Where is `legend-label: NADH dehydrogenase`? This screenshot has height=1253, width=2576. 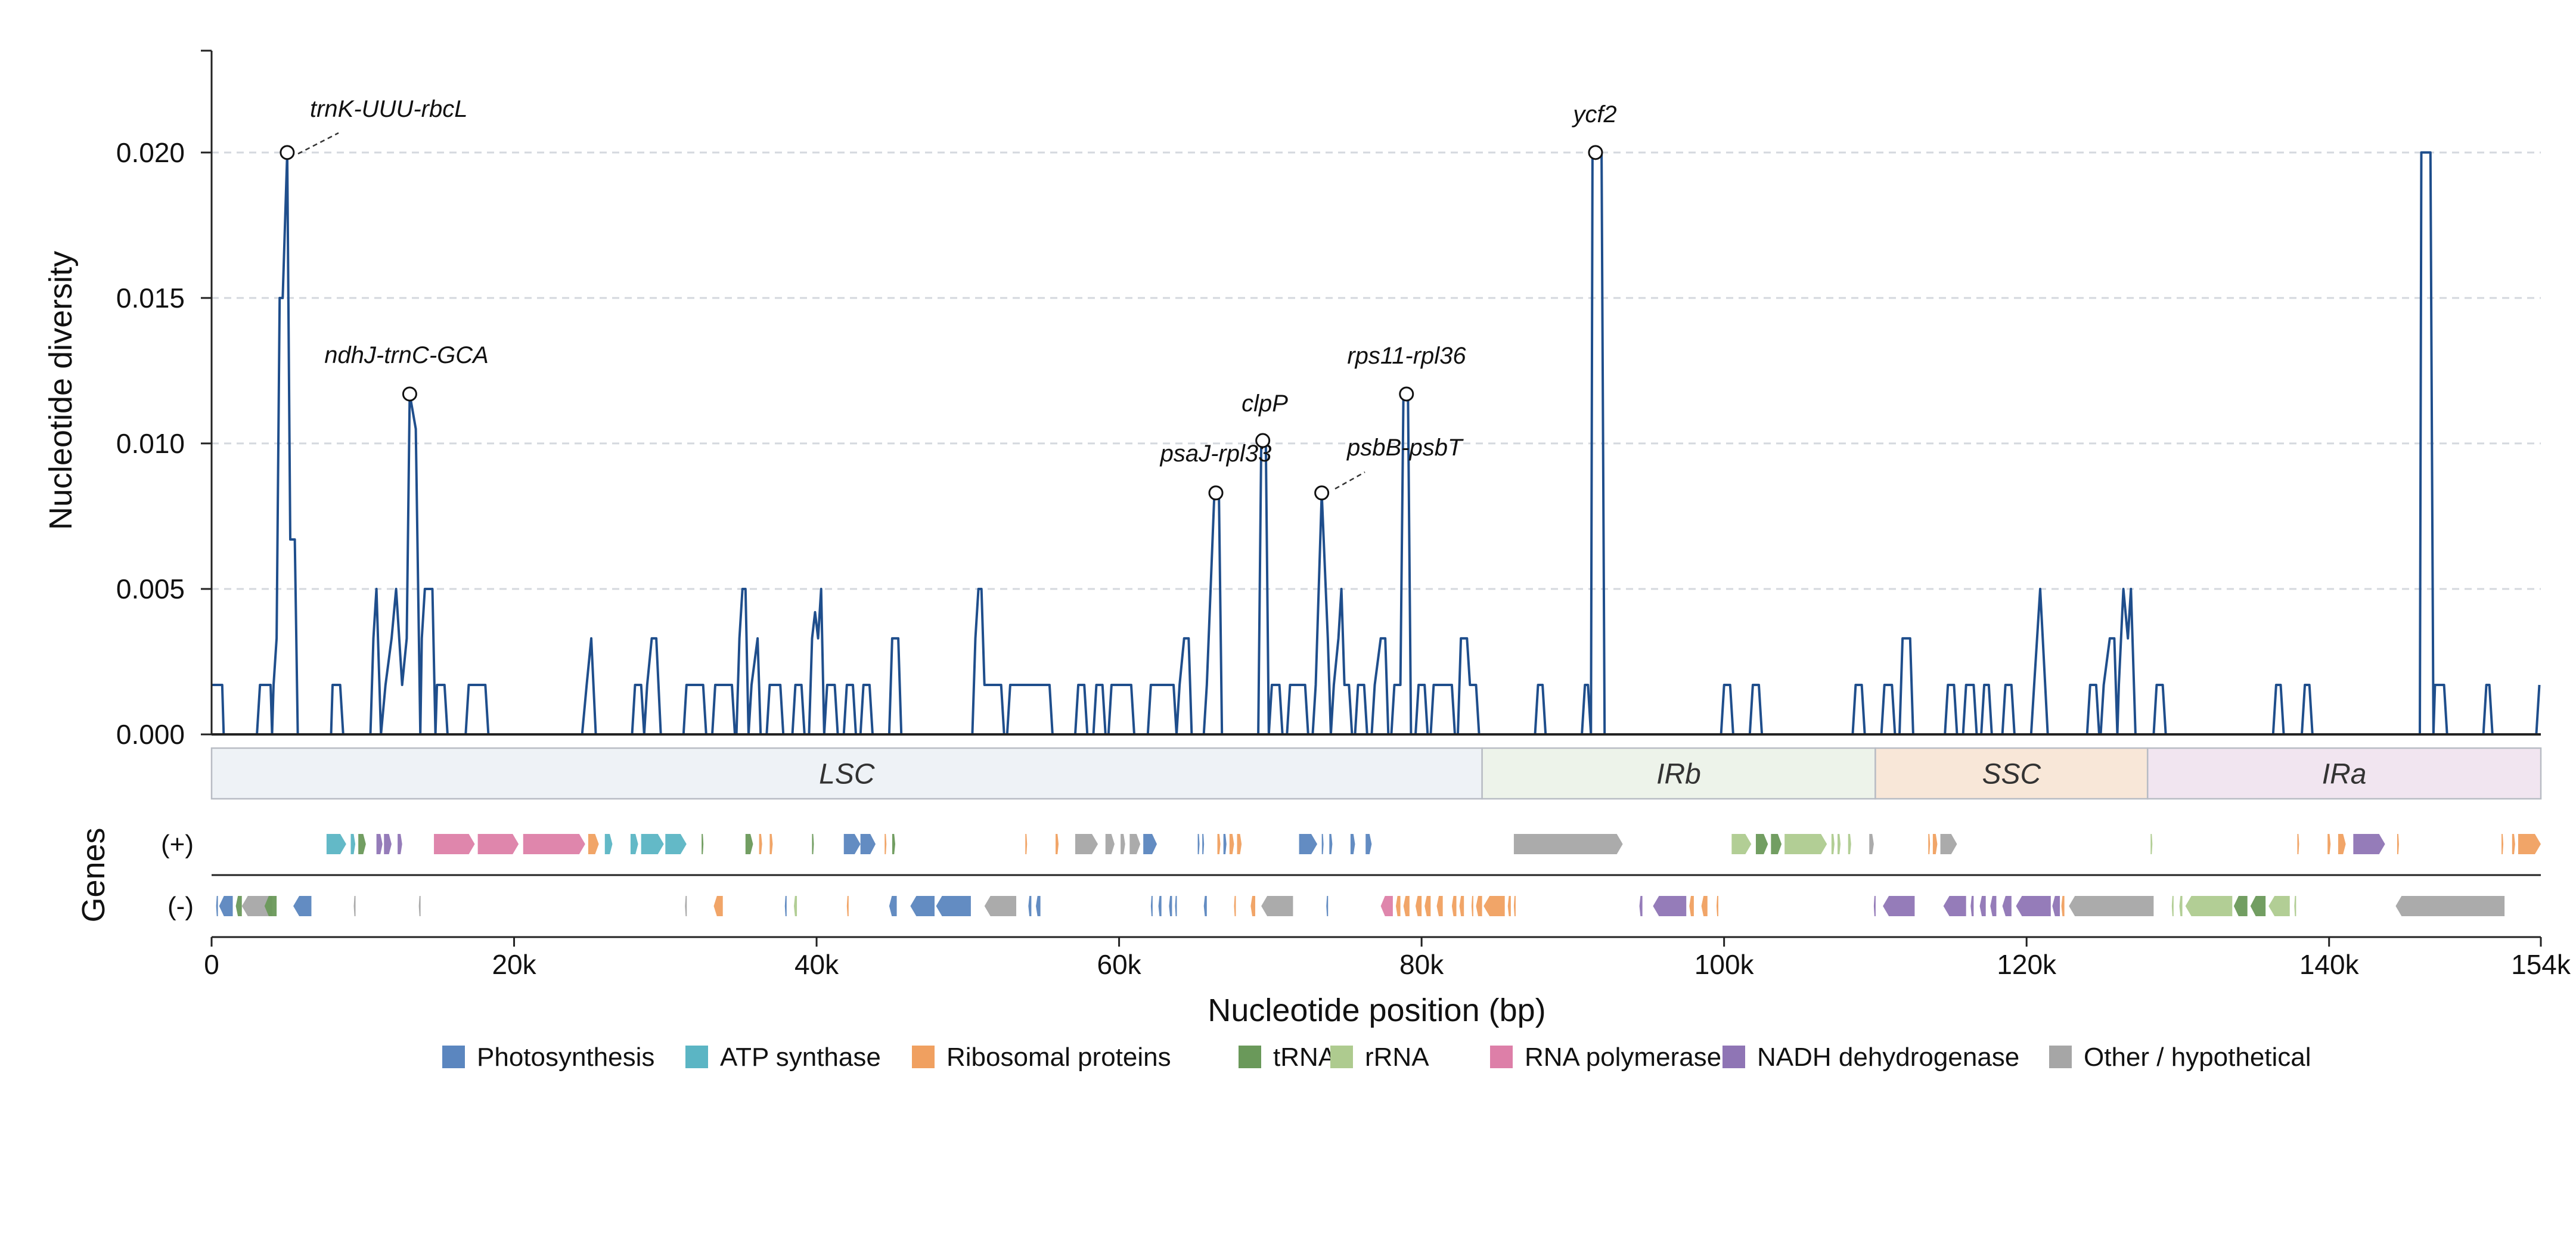
legend-label: NADH dehydrogenase is located at coordinates (1888, 1057).